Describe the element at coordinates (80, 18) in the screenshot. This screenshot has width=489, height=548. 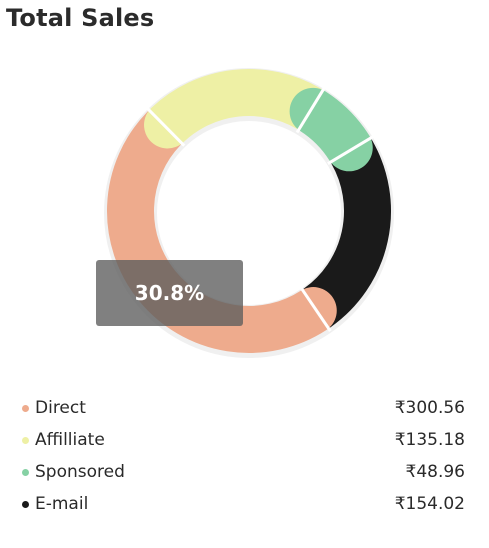
I see `chart-title: Total Sales` at that location.